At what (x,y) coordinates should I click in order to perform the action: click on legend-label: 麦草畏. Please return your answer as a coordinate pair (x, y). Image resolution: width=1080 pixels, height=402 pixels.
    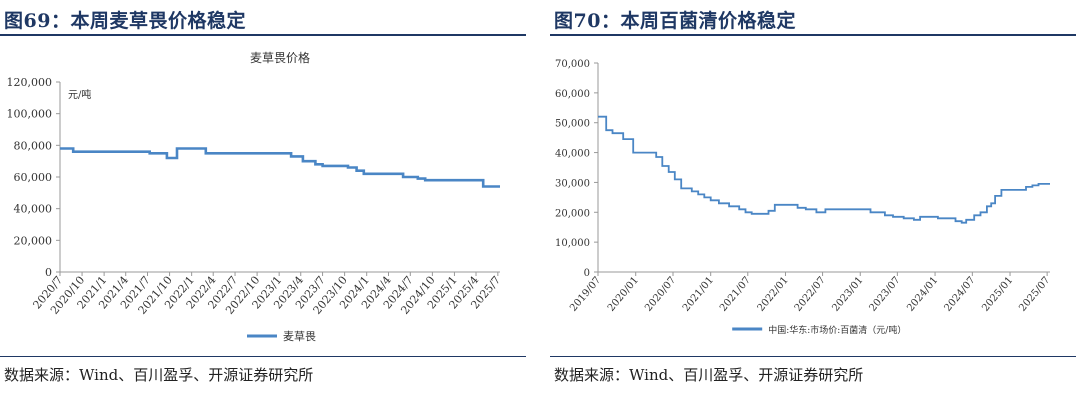
    Looking at the image, I should click on (299, 336).